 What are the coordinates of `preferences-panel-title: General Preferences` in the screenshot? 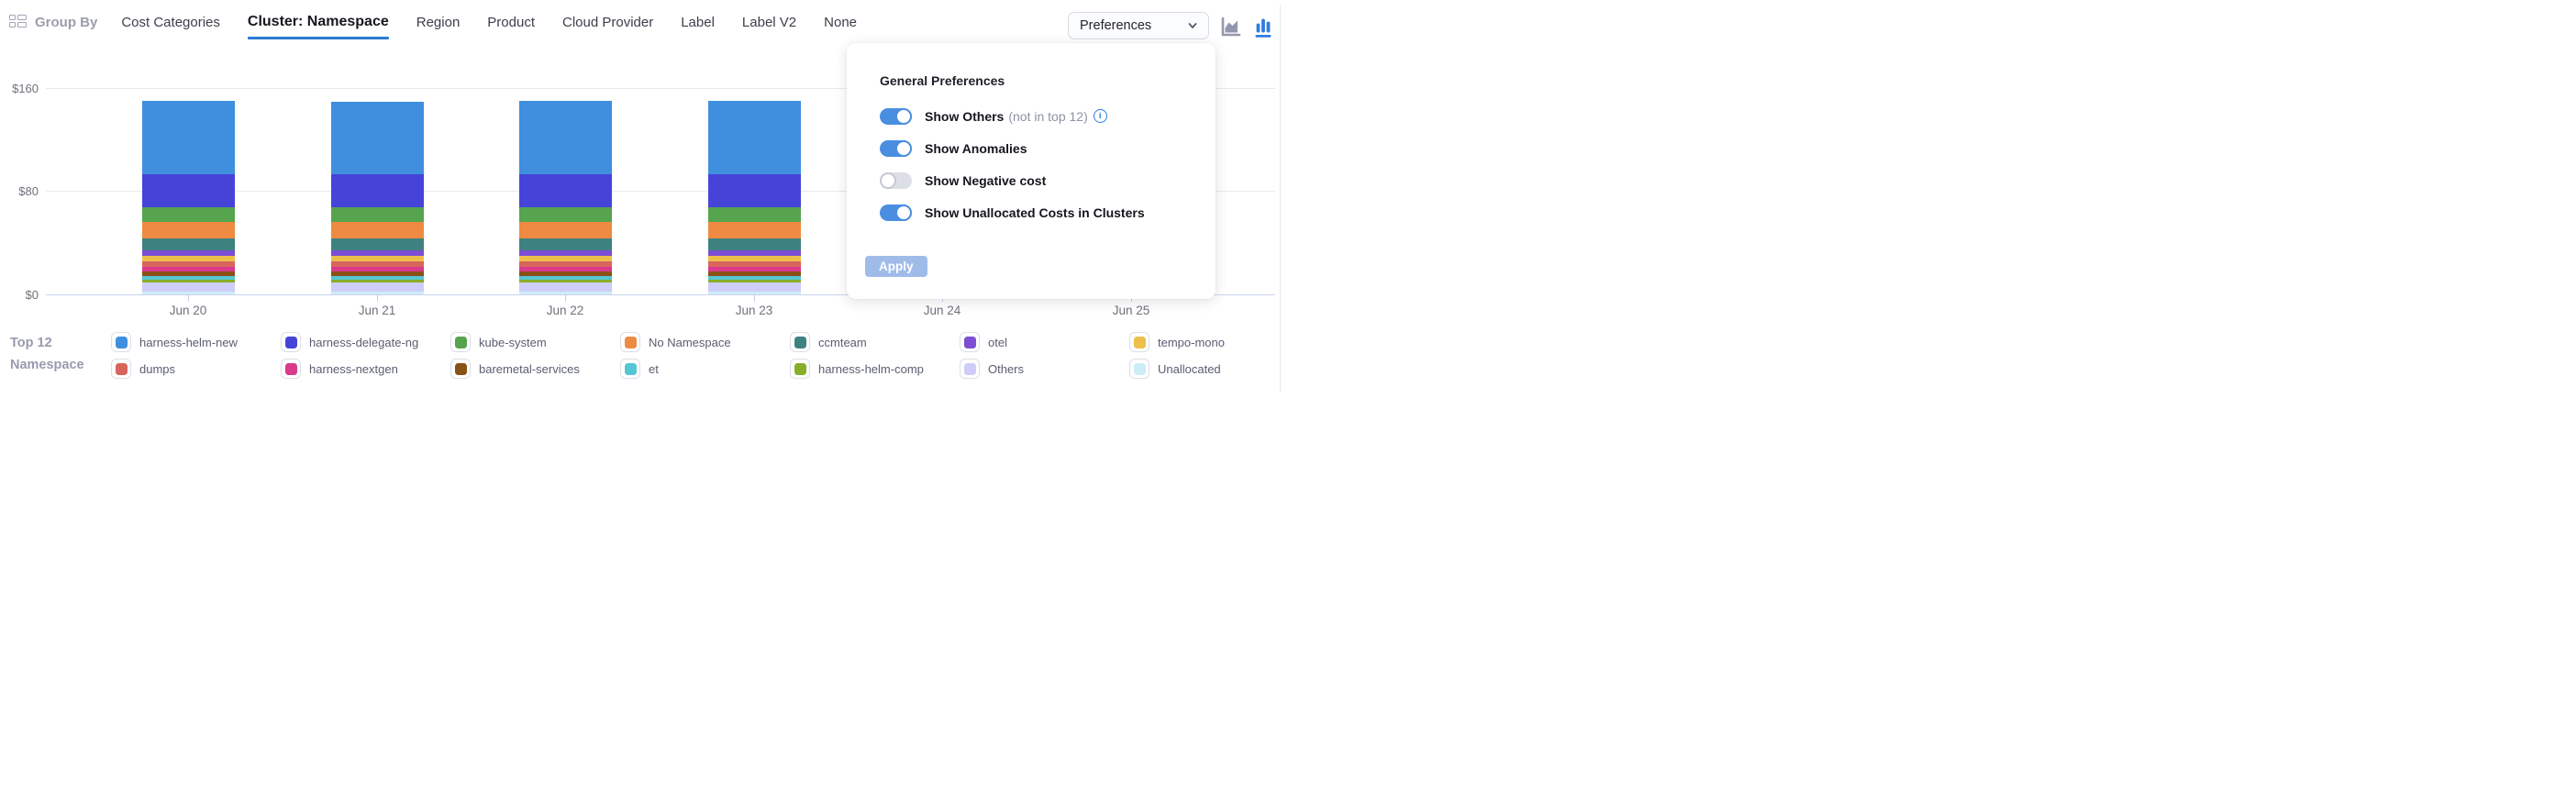 It's located at (942, 80).